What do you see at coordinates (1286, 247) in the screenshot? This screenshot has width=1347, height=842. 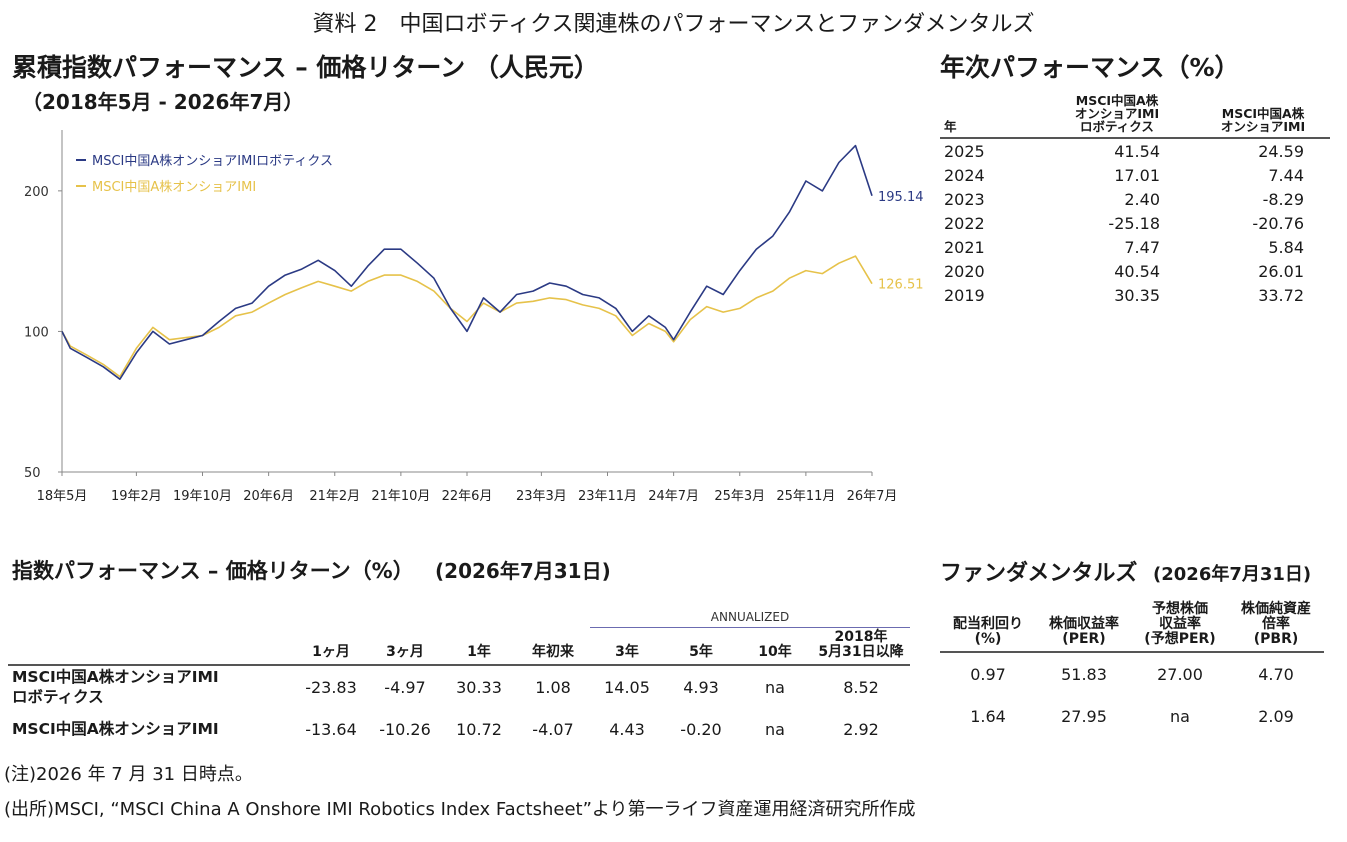 I see `annual-imi-value: 5.84` at bounding box center [1286, 247].